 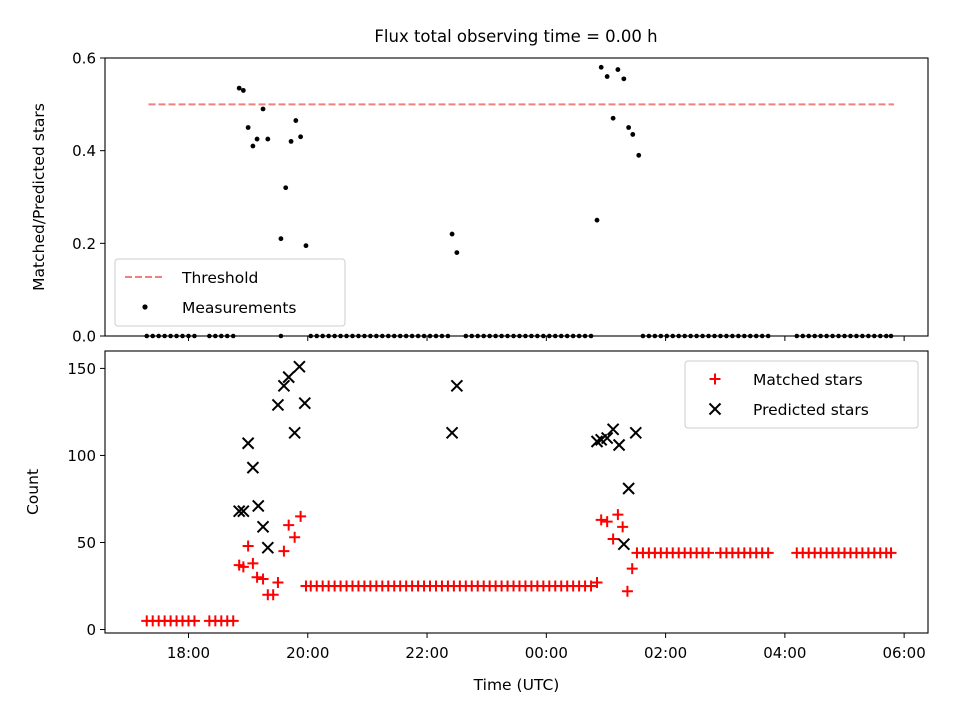 What do you see at coordinates (426, 653) in the screenshot?
I see `x-tick-label: 22:00` at bounding box center [426, 653].